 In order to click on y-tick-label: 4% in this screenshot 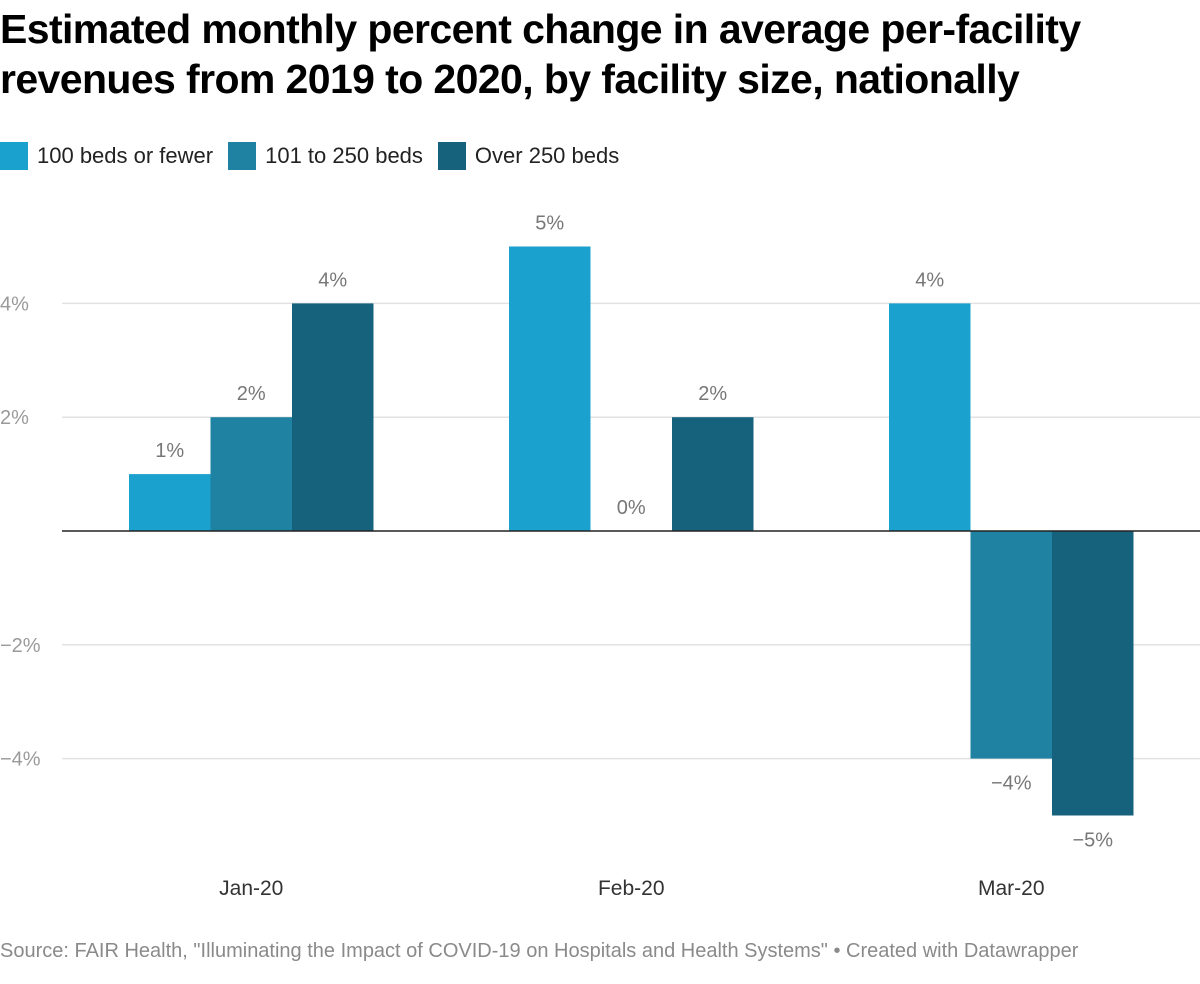, I will do `click(14, 304)`.